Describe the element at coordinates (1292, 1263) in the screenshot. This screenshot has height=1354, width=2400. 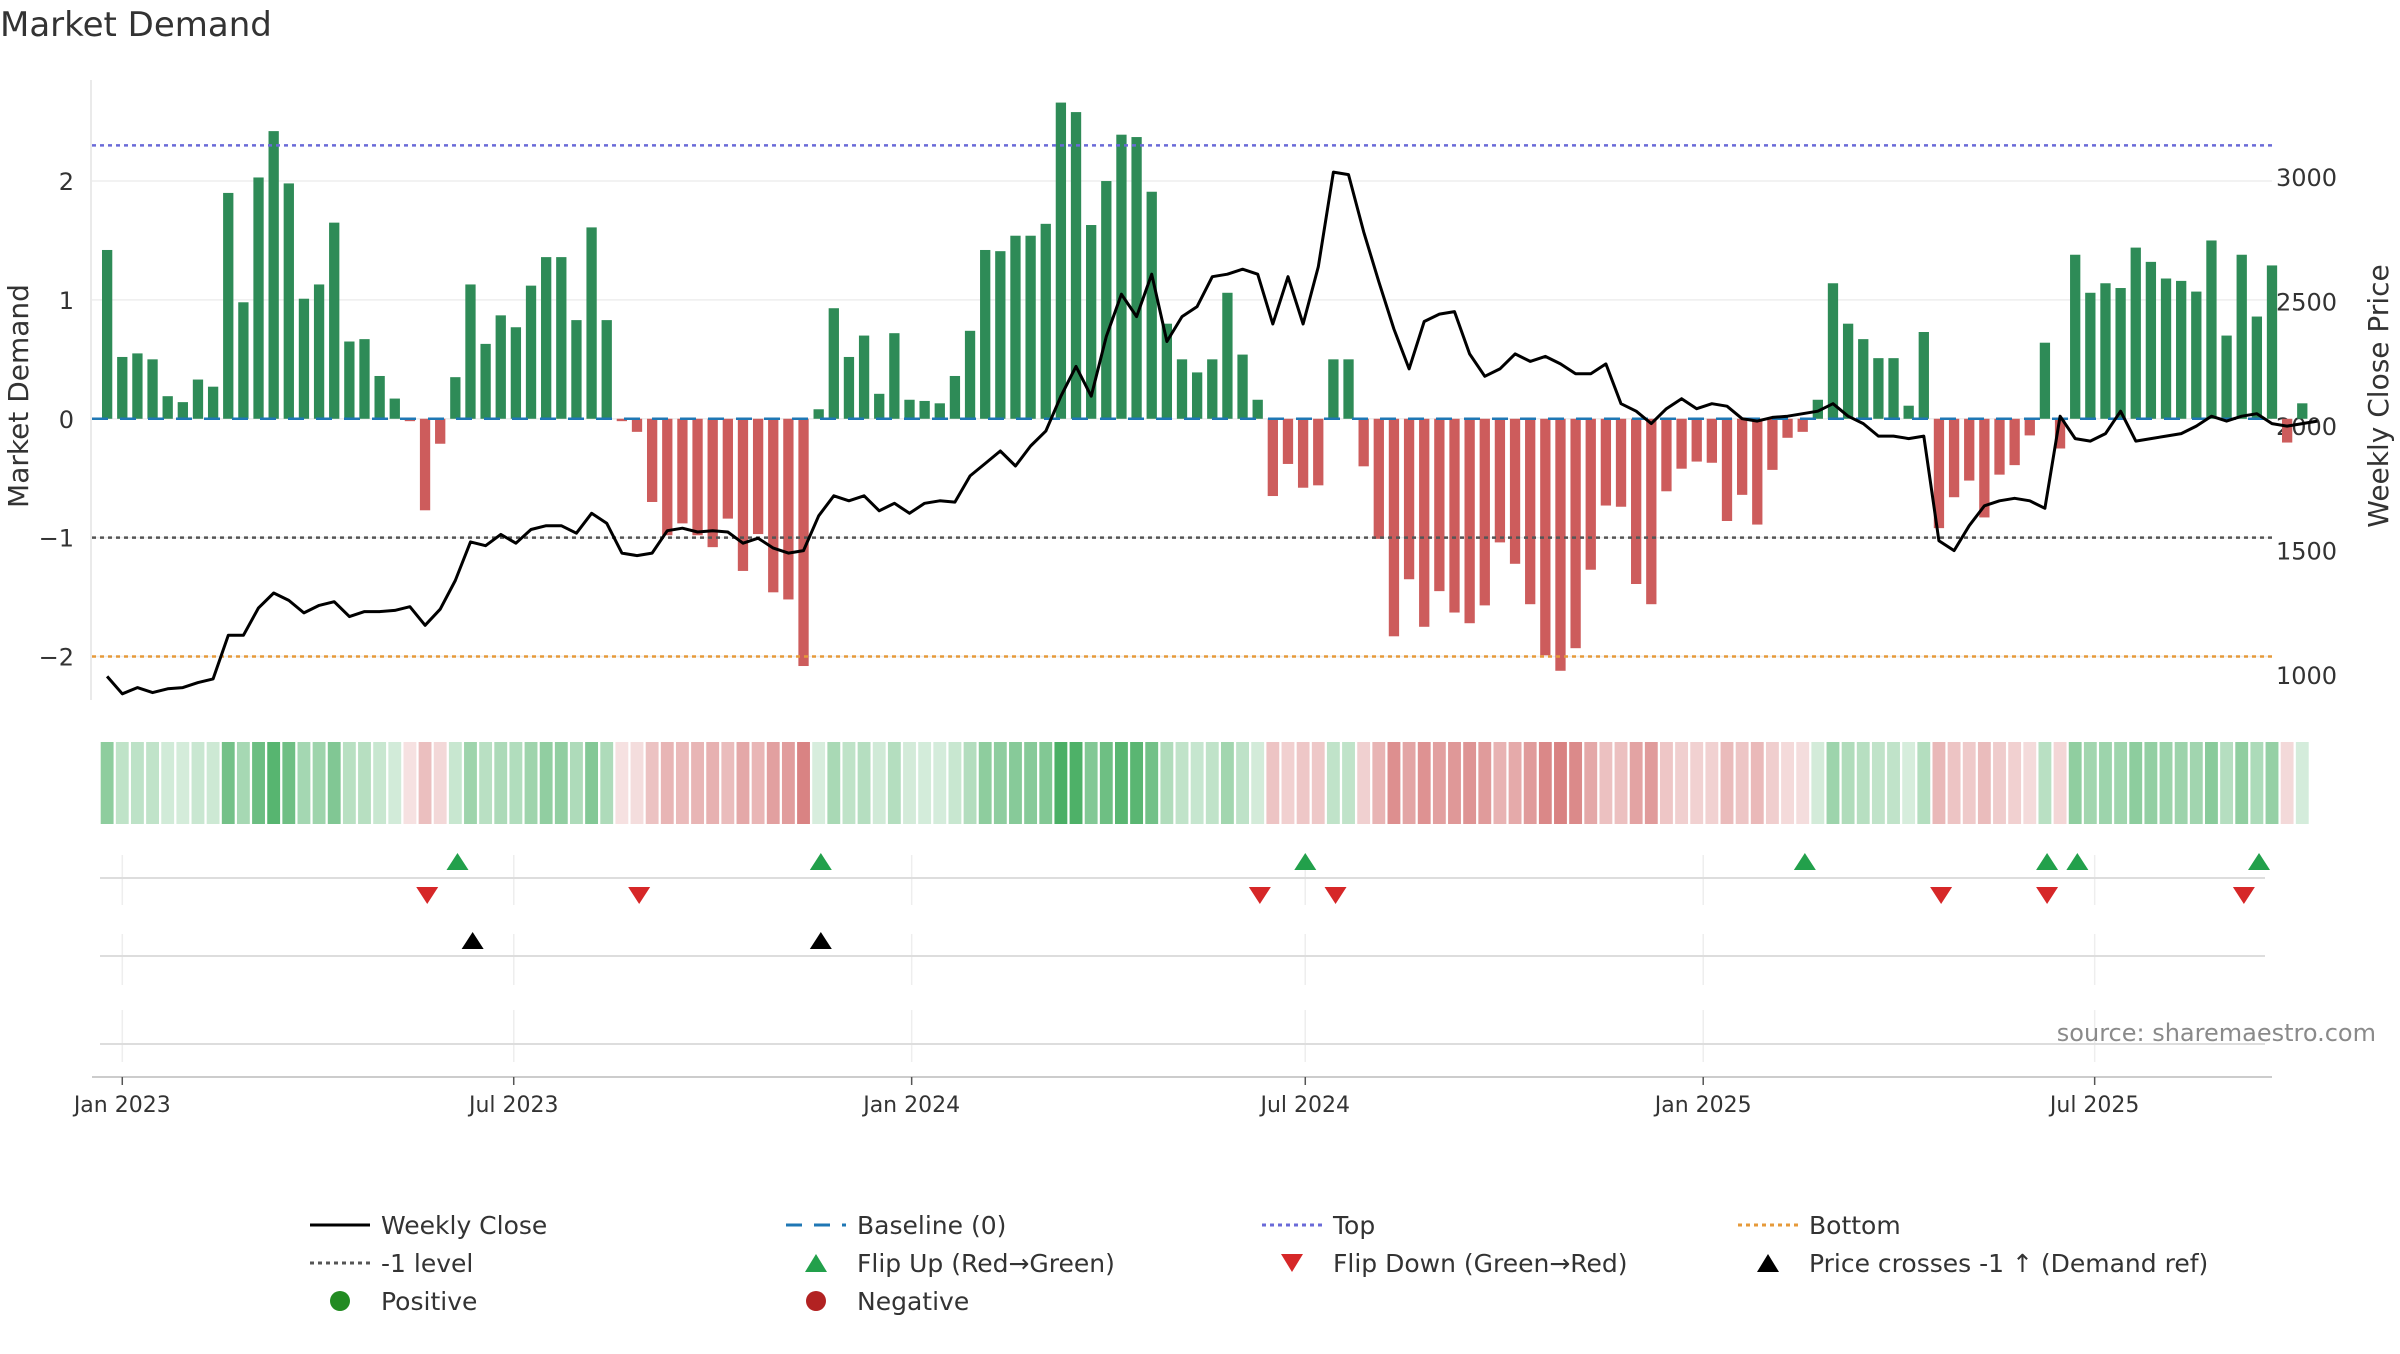
I see `legend-swatch` at that location.